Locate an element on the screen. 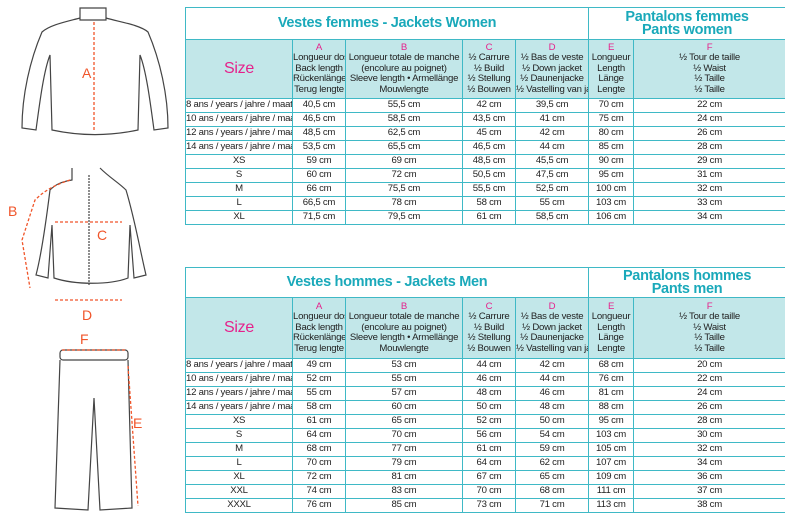 This screenshot has width=785, height=521. column-header-line: Mouwlengte is located at coordinates (404, 89).